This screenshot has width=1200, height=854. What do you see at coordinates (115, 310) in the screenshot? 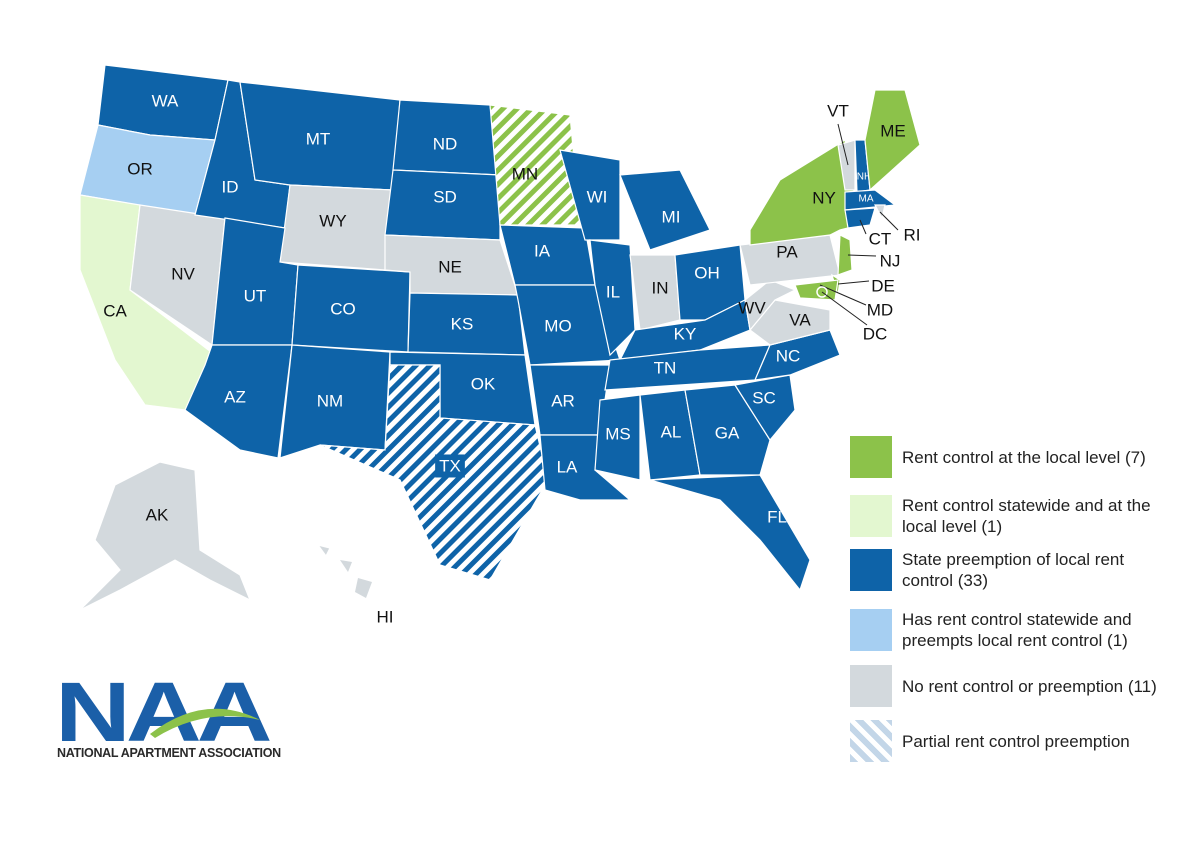
I see `state-label: CA` at bounding box center [115, 310].